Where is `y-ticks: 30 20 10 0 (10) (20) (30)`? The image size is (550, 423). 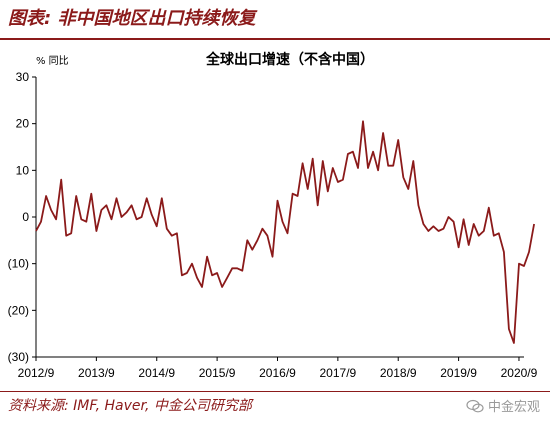
y-ticks: 30 20 10 0 (10) (20) (30) is located at coordinates (22, 217).